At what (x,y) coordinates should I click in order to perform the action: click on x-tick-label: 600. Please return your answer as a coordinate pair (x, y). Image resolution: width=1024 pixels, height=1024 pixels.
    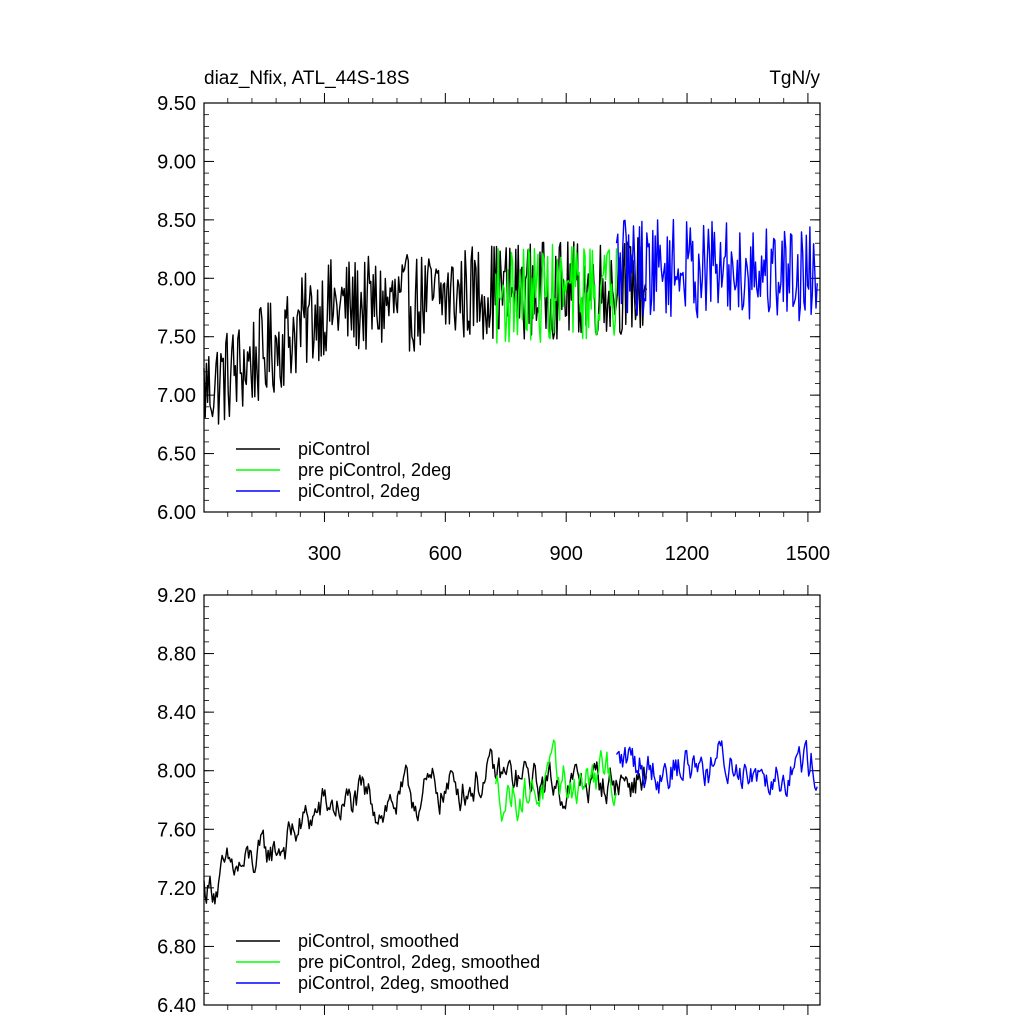
    Looking at the image, I should click on (445, 554).